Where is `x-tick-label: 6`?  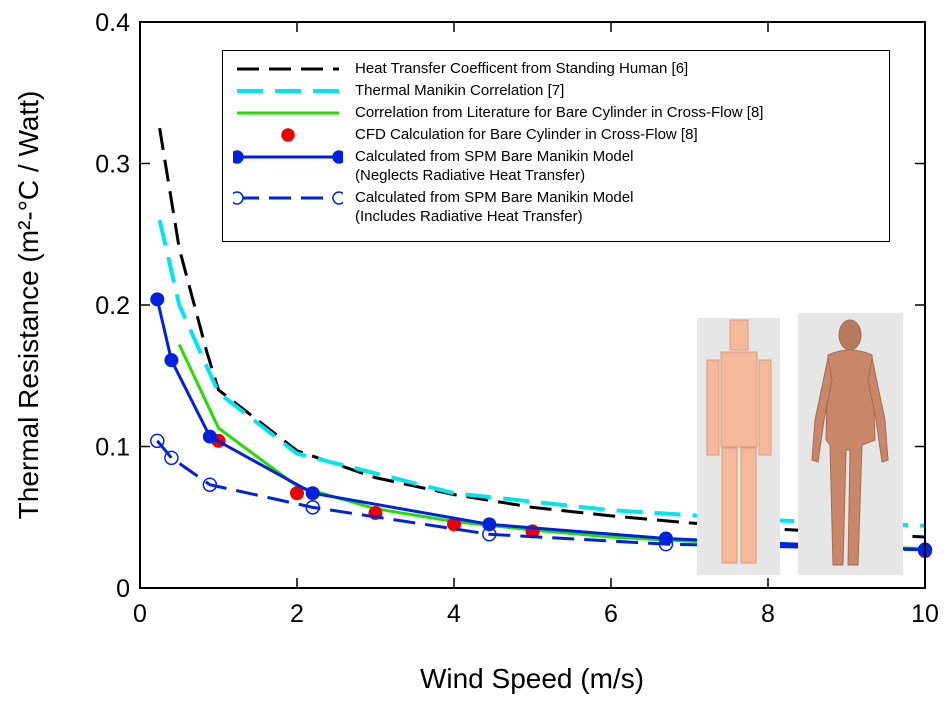
x-tick-label: 6 is located at coordinates (611, 614).